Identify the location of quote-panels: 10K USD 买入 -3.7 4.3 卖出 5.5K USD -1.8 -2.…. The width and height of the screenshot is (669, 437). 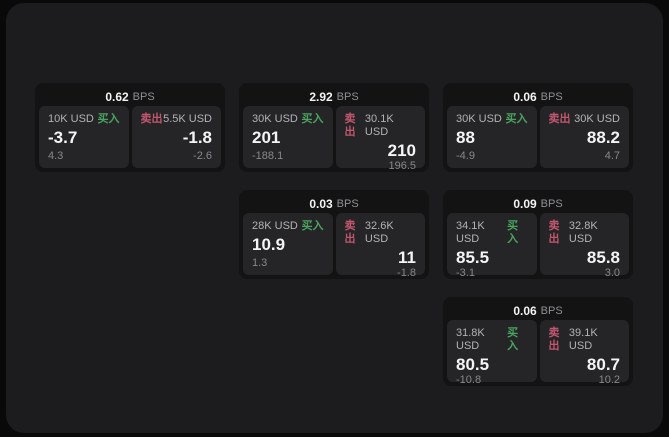
(130, 137).